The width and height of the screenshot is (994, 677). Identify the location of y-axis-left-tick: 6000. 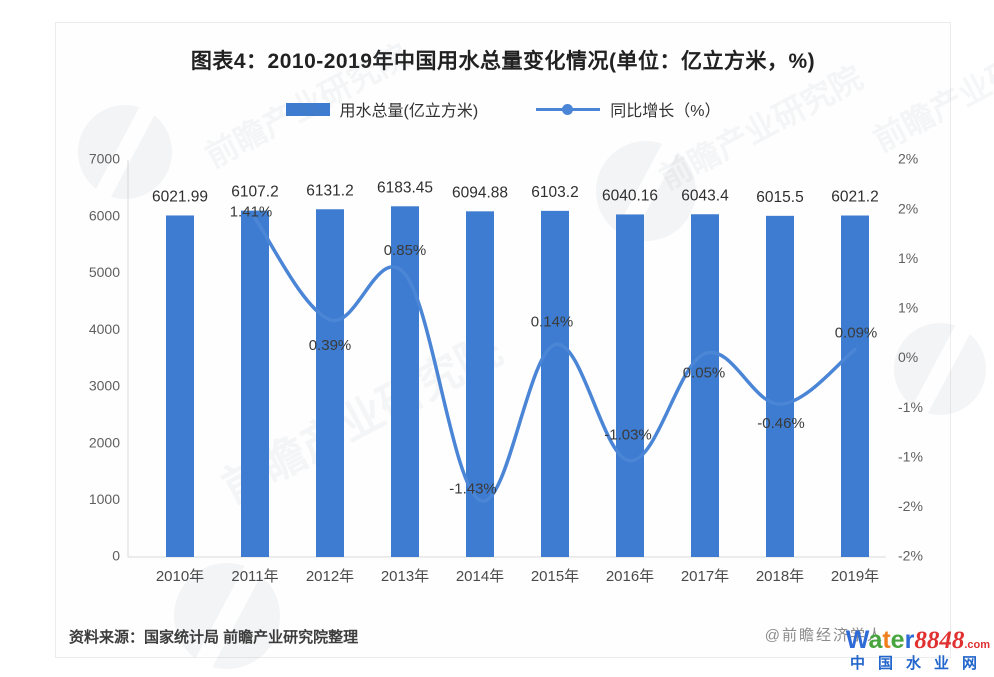
(104, 215).